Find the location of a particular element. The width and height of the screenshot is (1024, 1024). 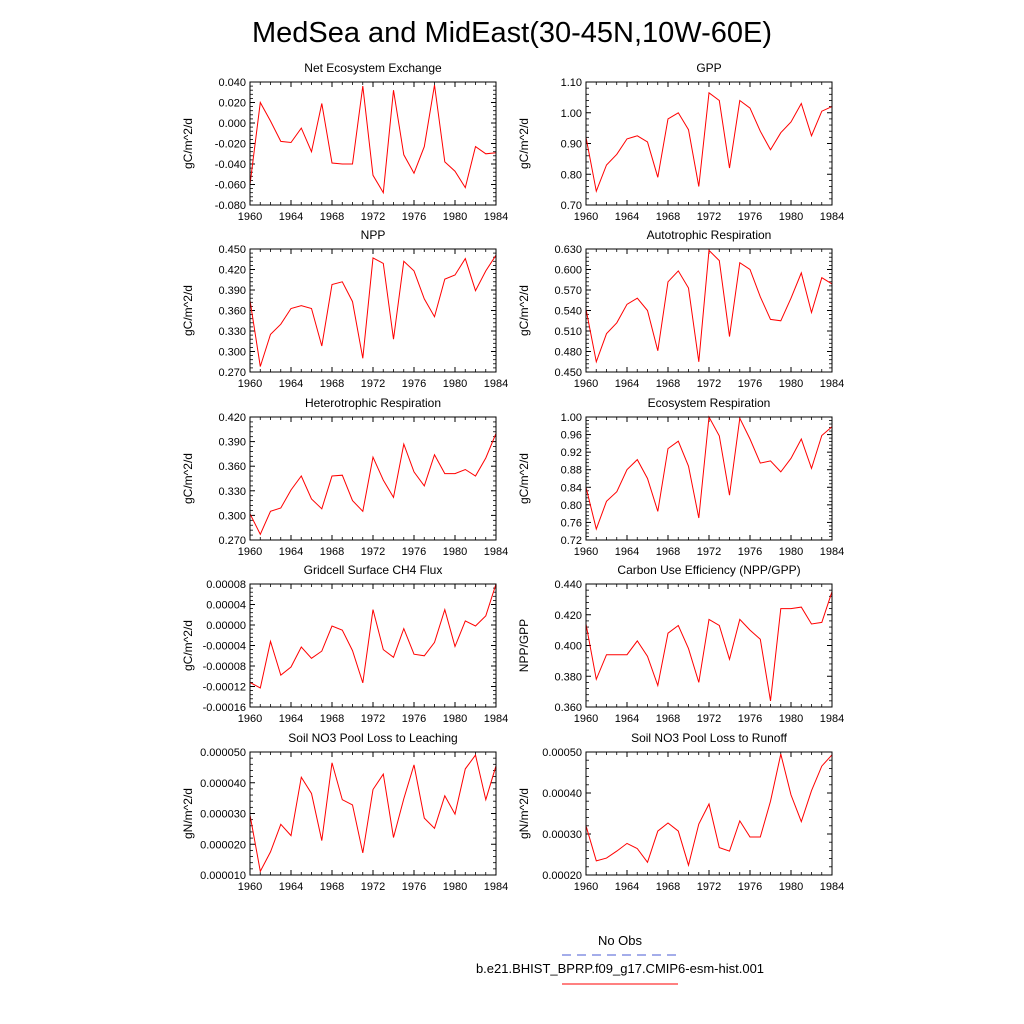

panel-title: Carbon Use Efficiency (NPP/GPP) is located at coordinates (708, 570).